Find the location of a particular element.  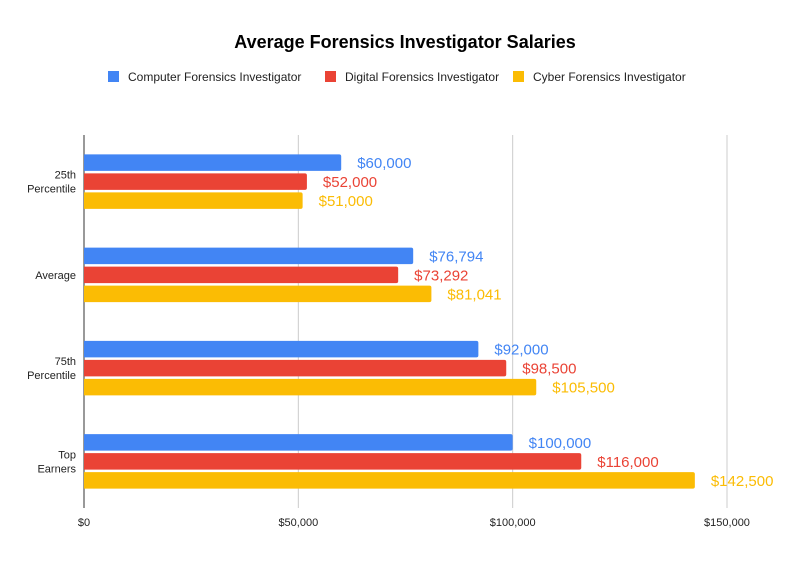

data-label: $76,794 is located at coordinates (456, 256).